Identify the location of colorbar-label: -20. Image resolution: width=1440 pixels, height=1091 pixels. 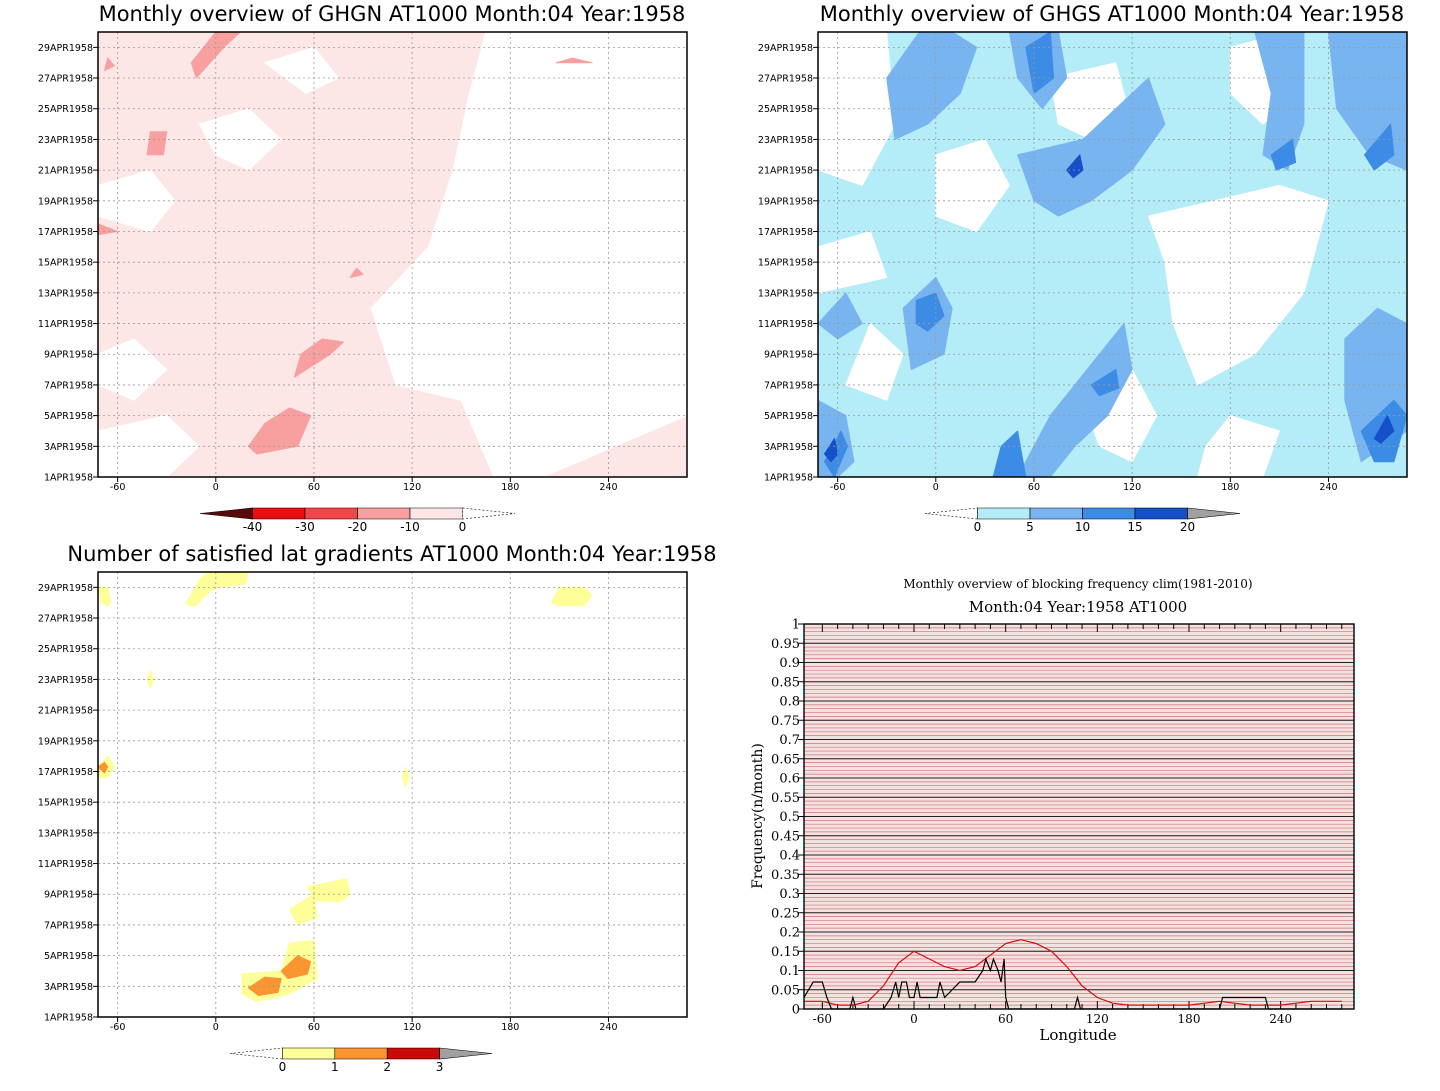
(358, 527).